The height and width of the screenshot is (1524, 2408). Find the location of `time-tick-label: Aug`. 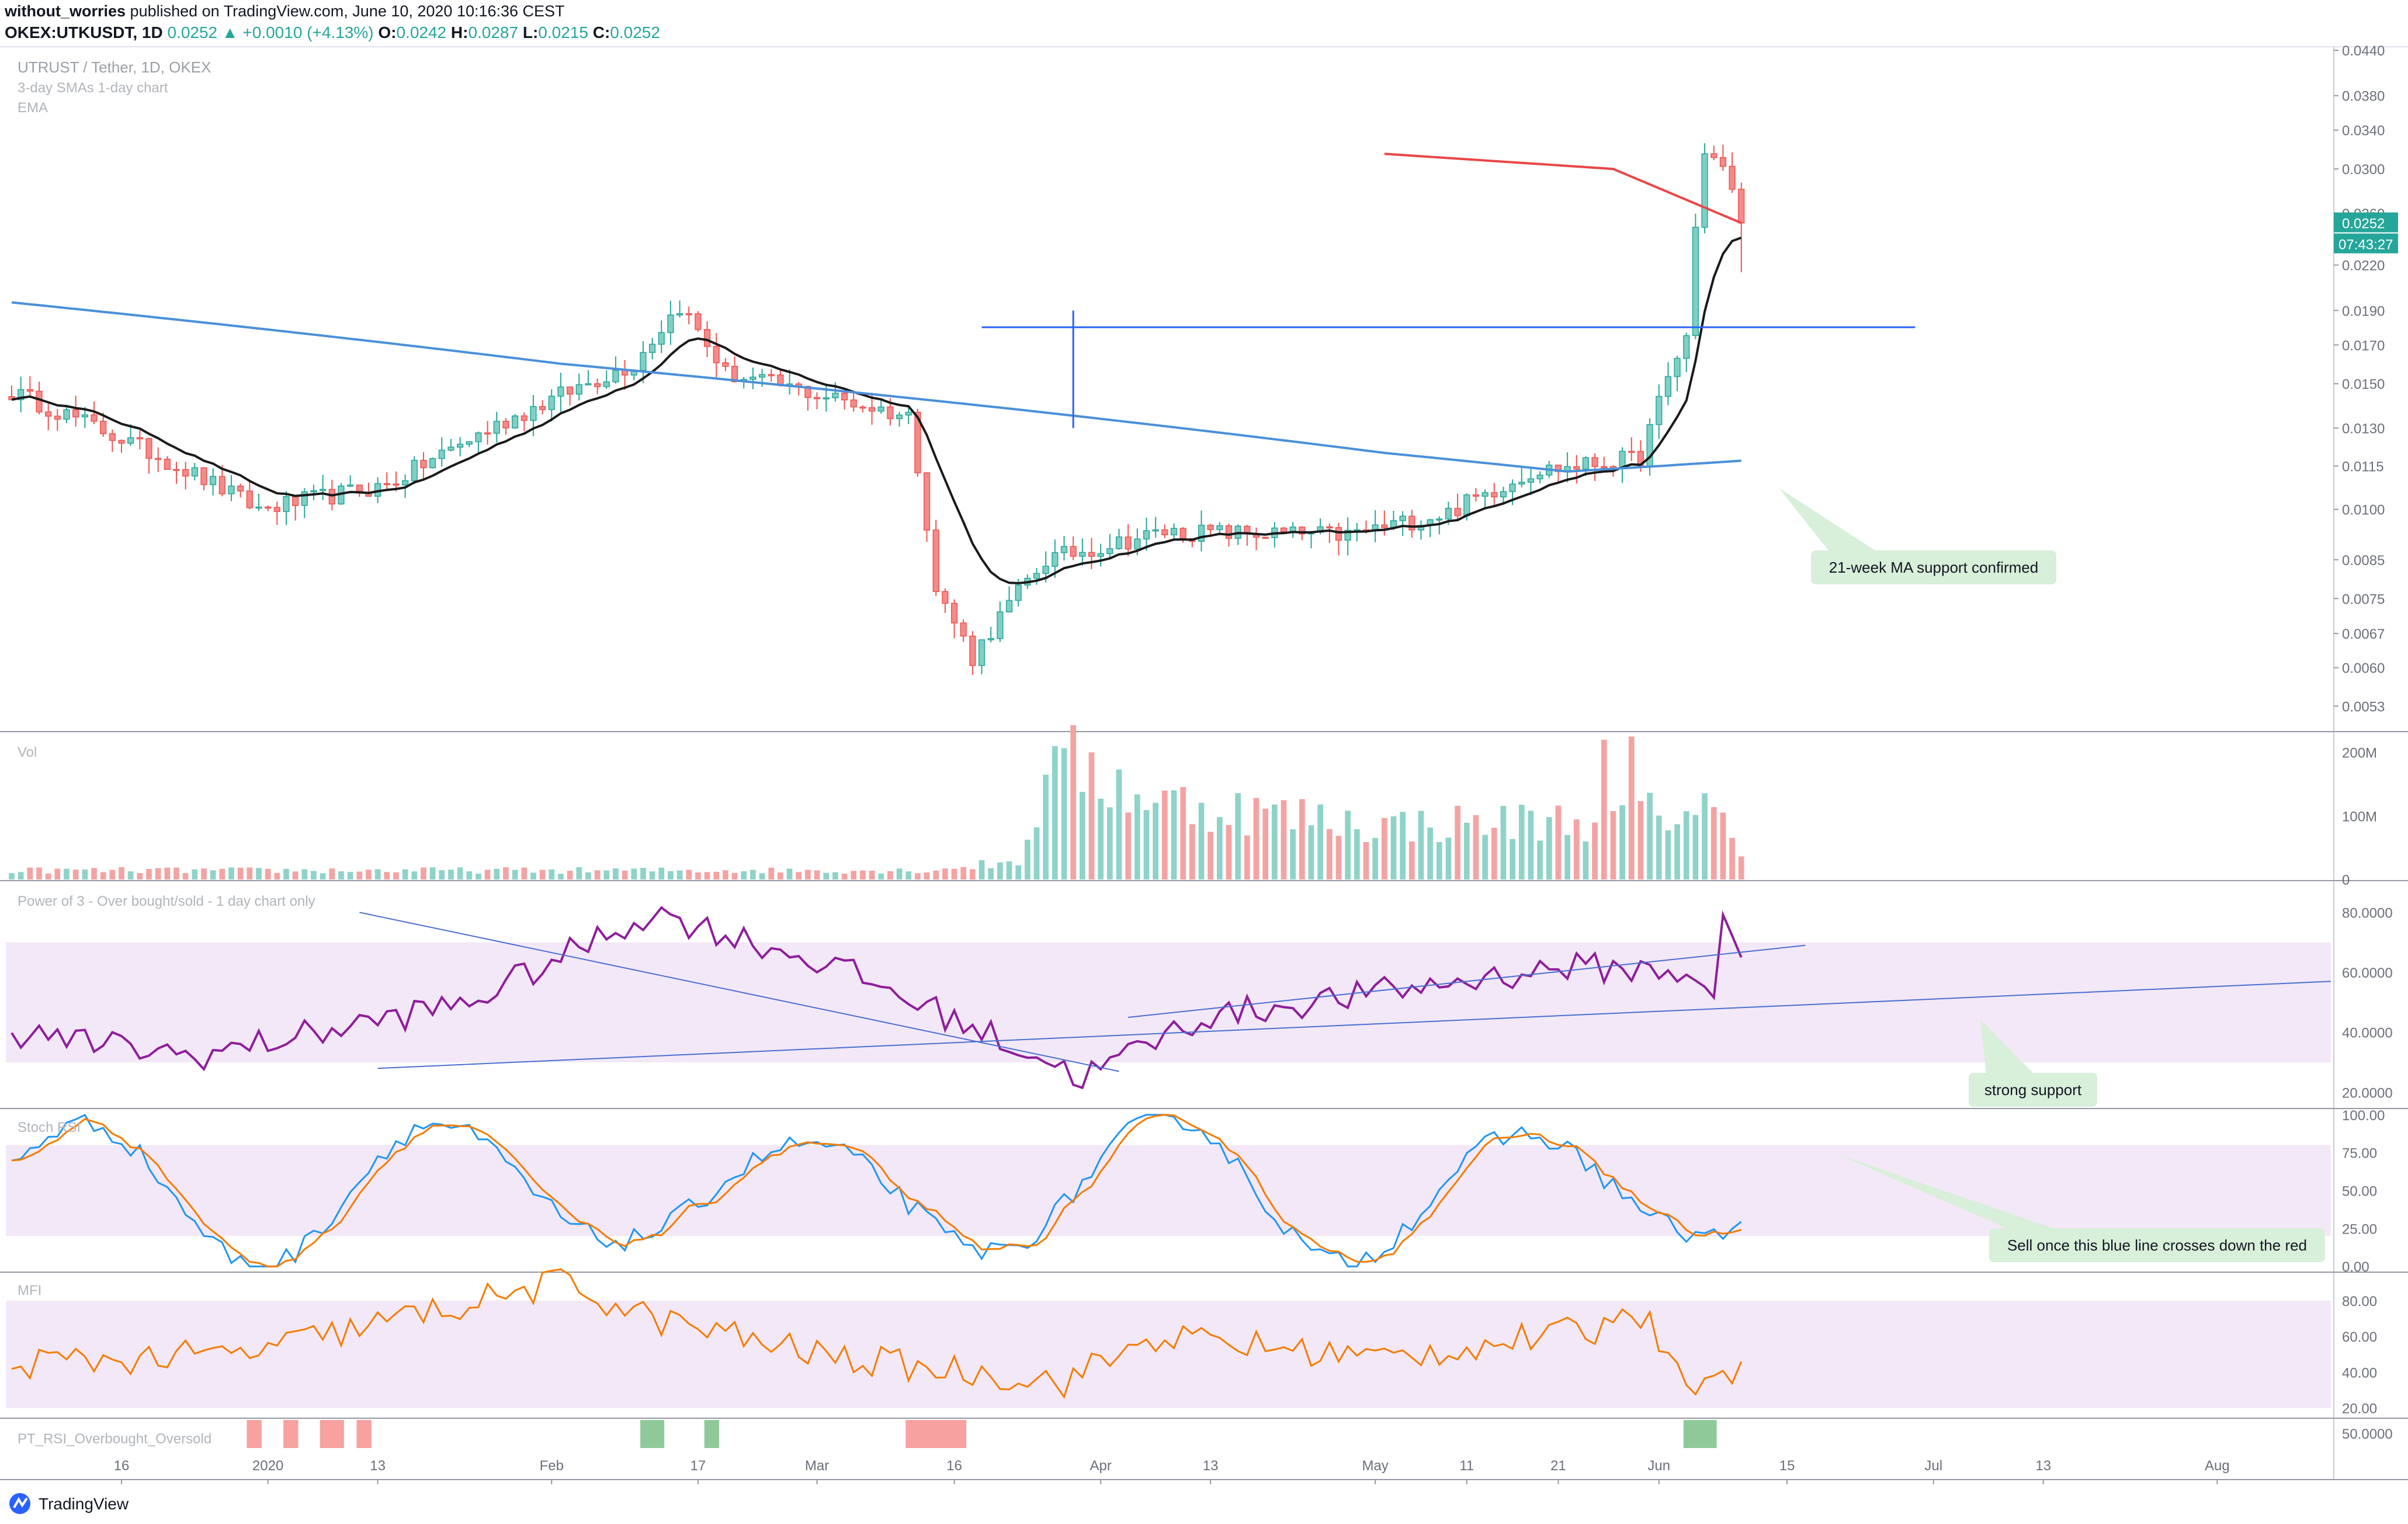

time-tick-label: Aug is located at coordinates (2217, 1466).